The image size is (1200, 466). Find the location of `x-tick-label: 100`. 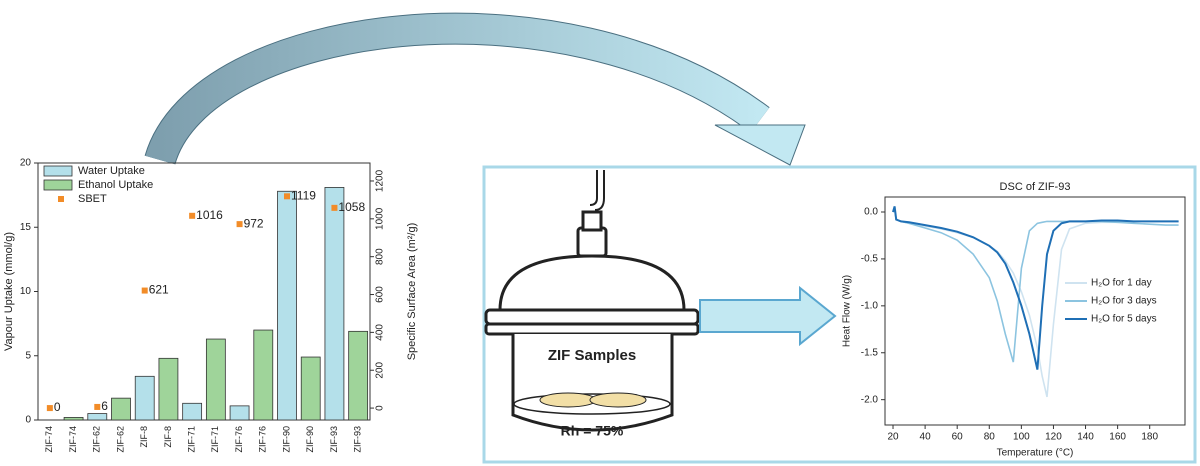

x-tick-label: 100 is located at coordinates (1021, 437).